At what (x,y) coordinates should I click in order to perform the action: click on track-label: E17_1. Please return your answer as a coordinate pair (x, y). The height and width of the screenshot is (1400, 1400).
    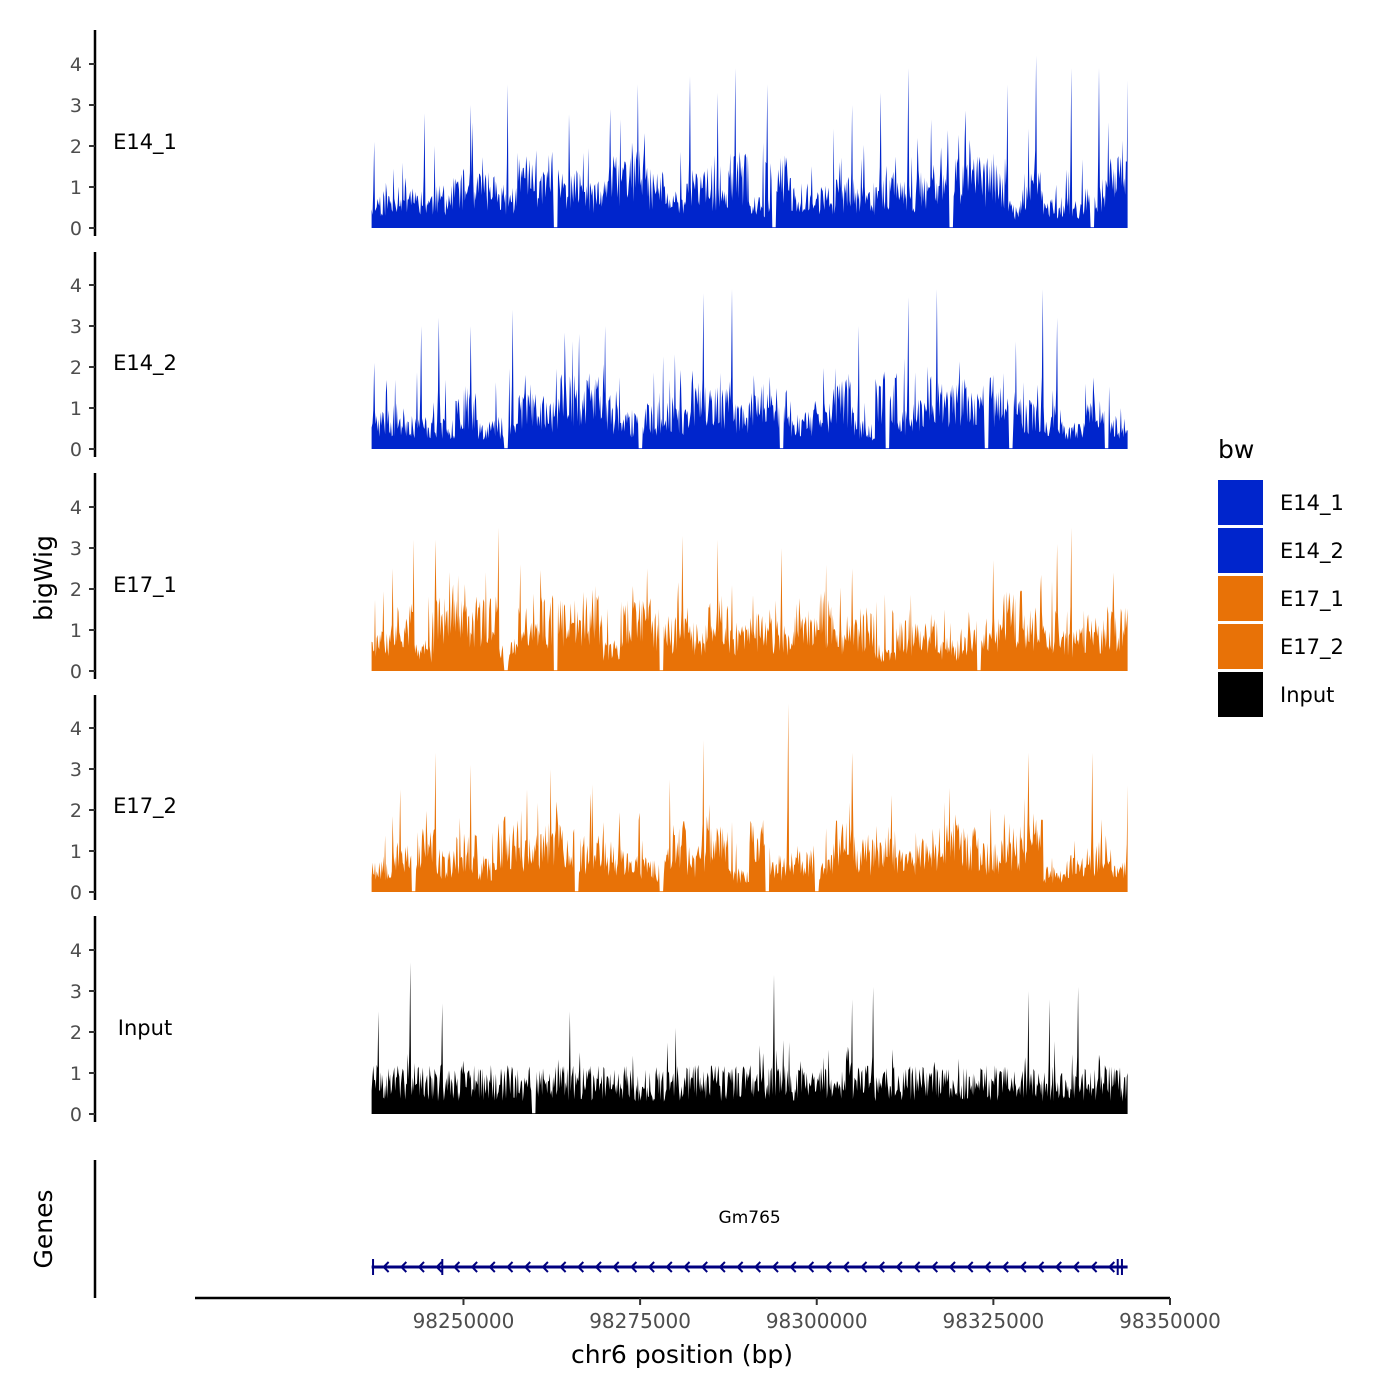
    Looking at the image, I should click on (145, 585).